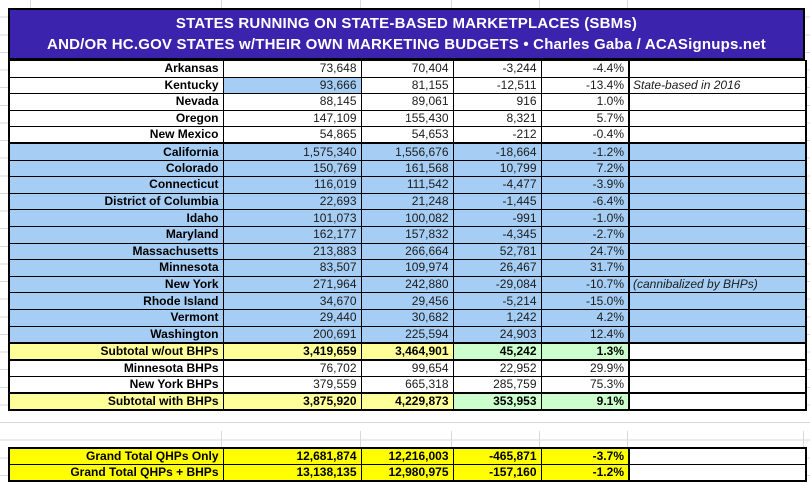  What do you see at coordinates (292, 351) in the screenshot?
I see `value-cell: 3,419,659` at bounding box center [292, 351].